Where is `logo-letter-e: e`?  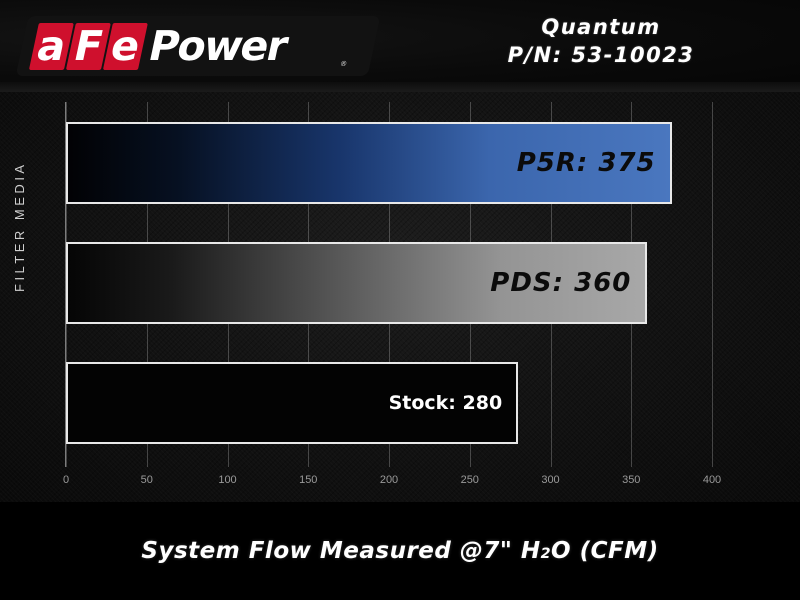 logo-letter-e: e is located at coordinates (125, 46).